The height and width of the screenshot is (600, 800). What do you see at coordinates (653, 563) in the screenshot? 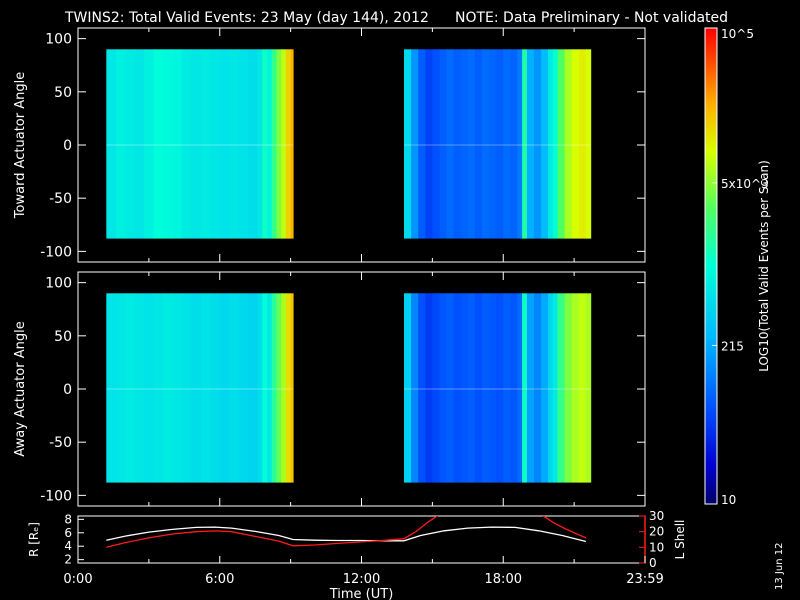
I see `y-tick-label-right: 0` at bounding box center [653, 563].